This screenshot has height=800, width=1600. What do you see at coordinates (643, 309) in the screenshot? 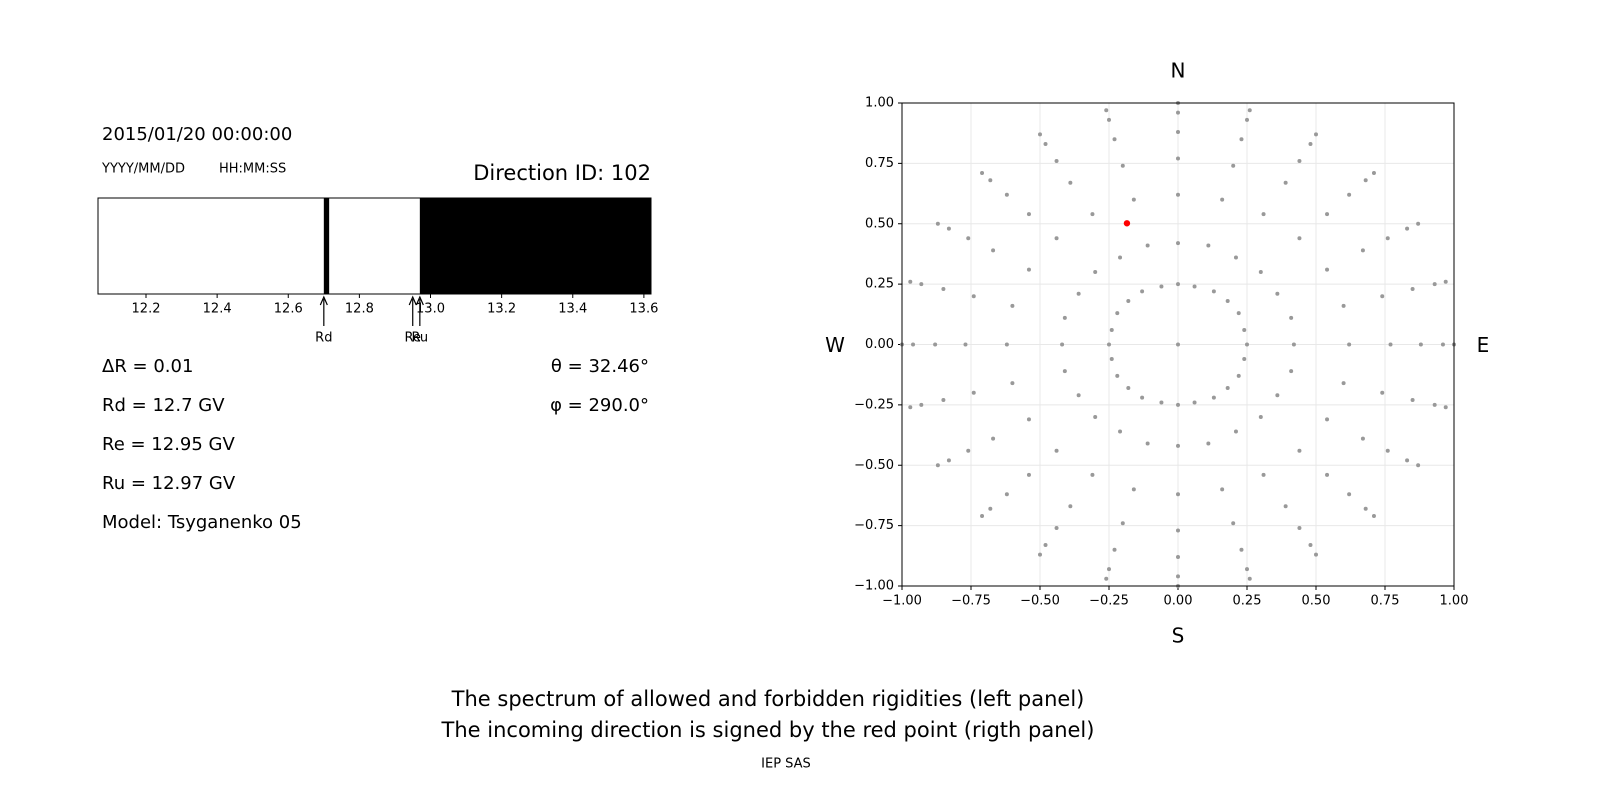
I see `x-tick-label: 13.6` at bounding box center [643, 309].